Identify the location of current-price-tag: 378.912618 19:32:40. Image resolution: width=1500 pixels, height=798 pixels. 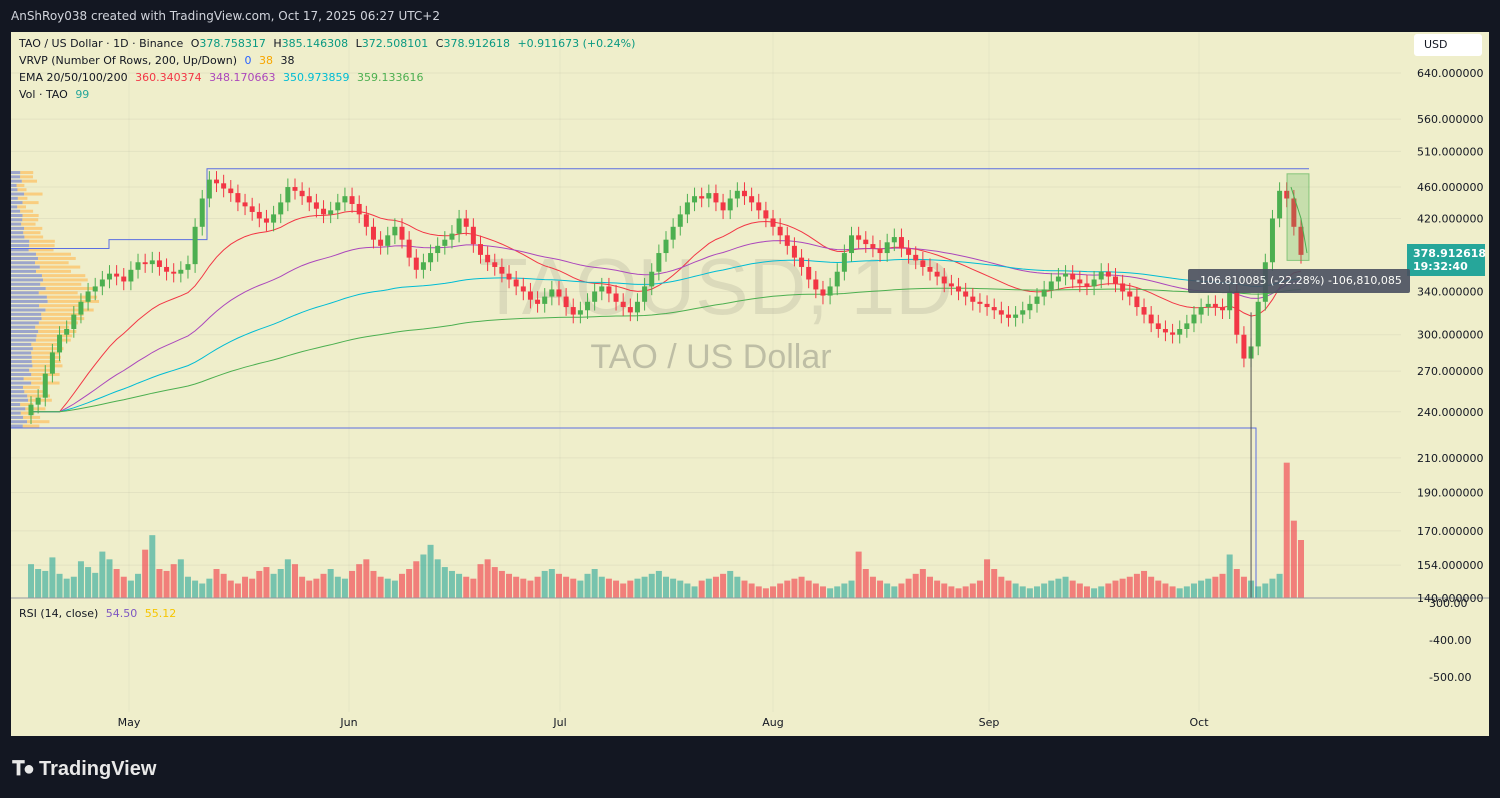
(1446, 260).